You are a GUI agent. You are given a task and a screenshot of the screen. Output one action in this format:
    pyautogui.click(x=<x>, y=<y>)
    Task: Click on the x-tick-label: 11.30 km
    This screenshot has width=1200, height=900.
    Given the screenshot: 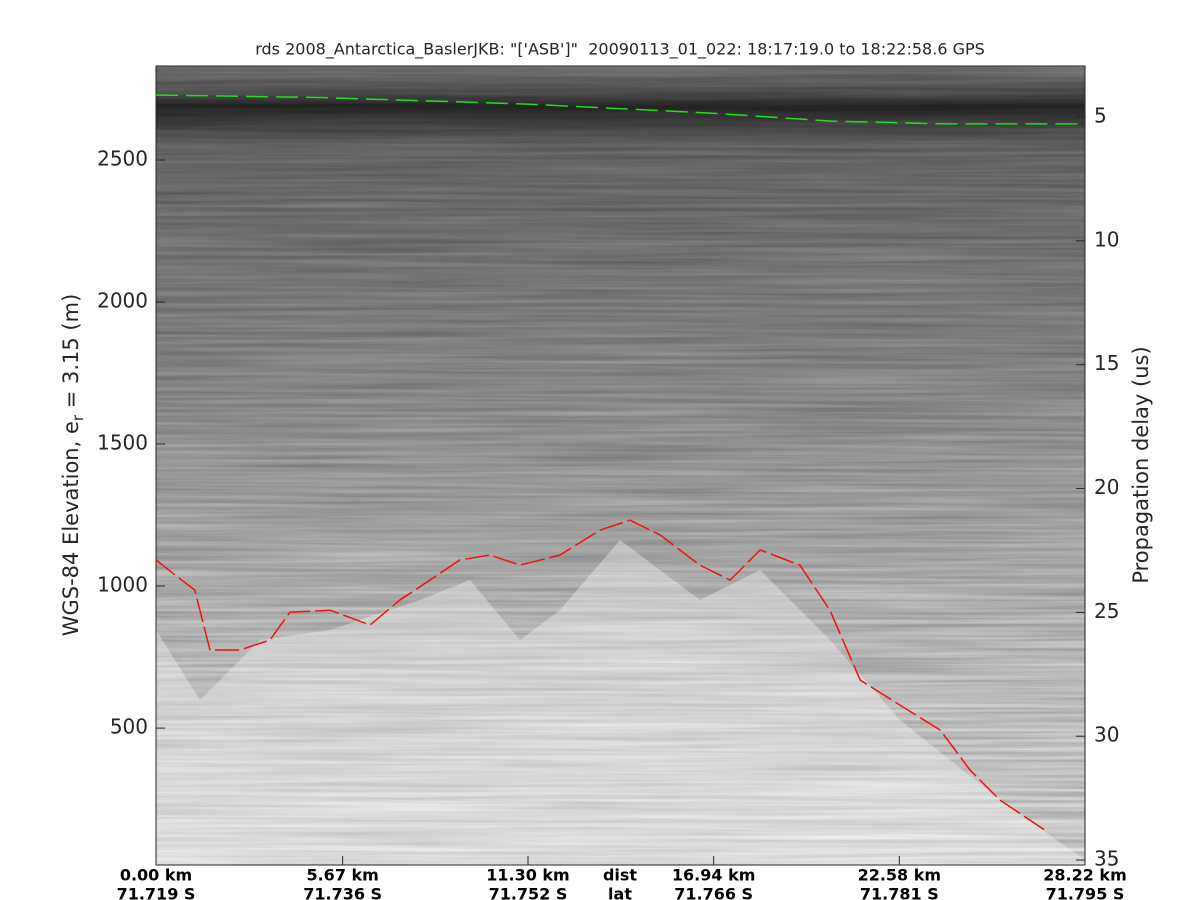 What is the action you would take?
    pyautogui.click(x=528, y=875)
    